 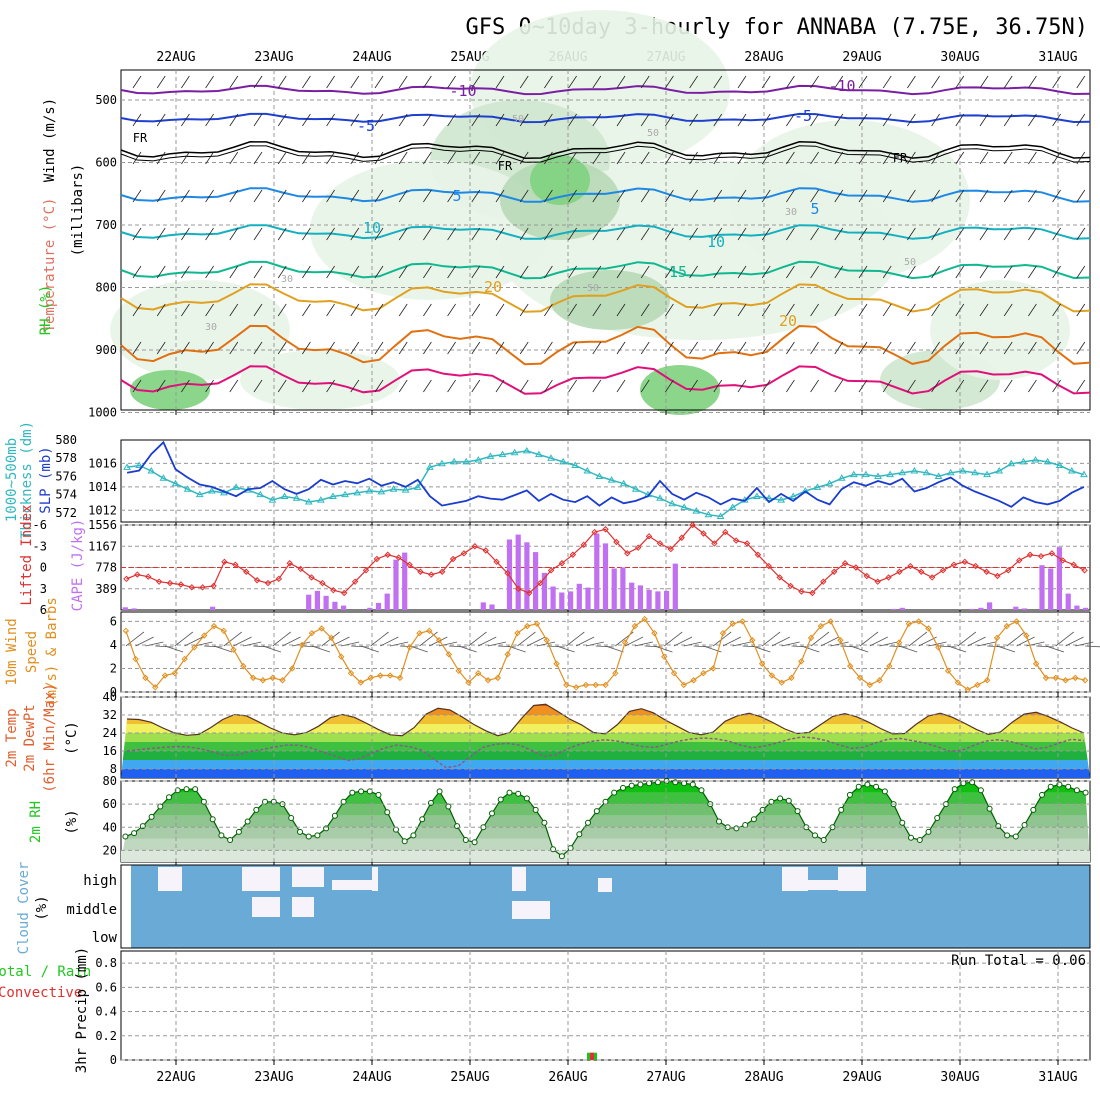 I want to click on cape-tick-label: 389, so click(x=106, y=589).